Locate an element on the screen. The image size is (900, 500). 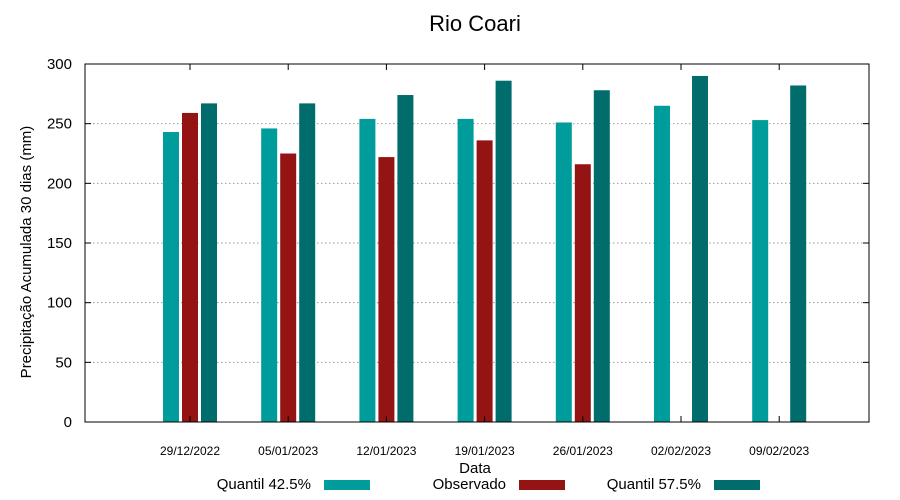
legend-label: Quantil 57.5% is located at coordinates (654, 484).